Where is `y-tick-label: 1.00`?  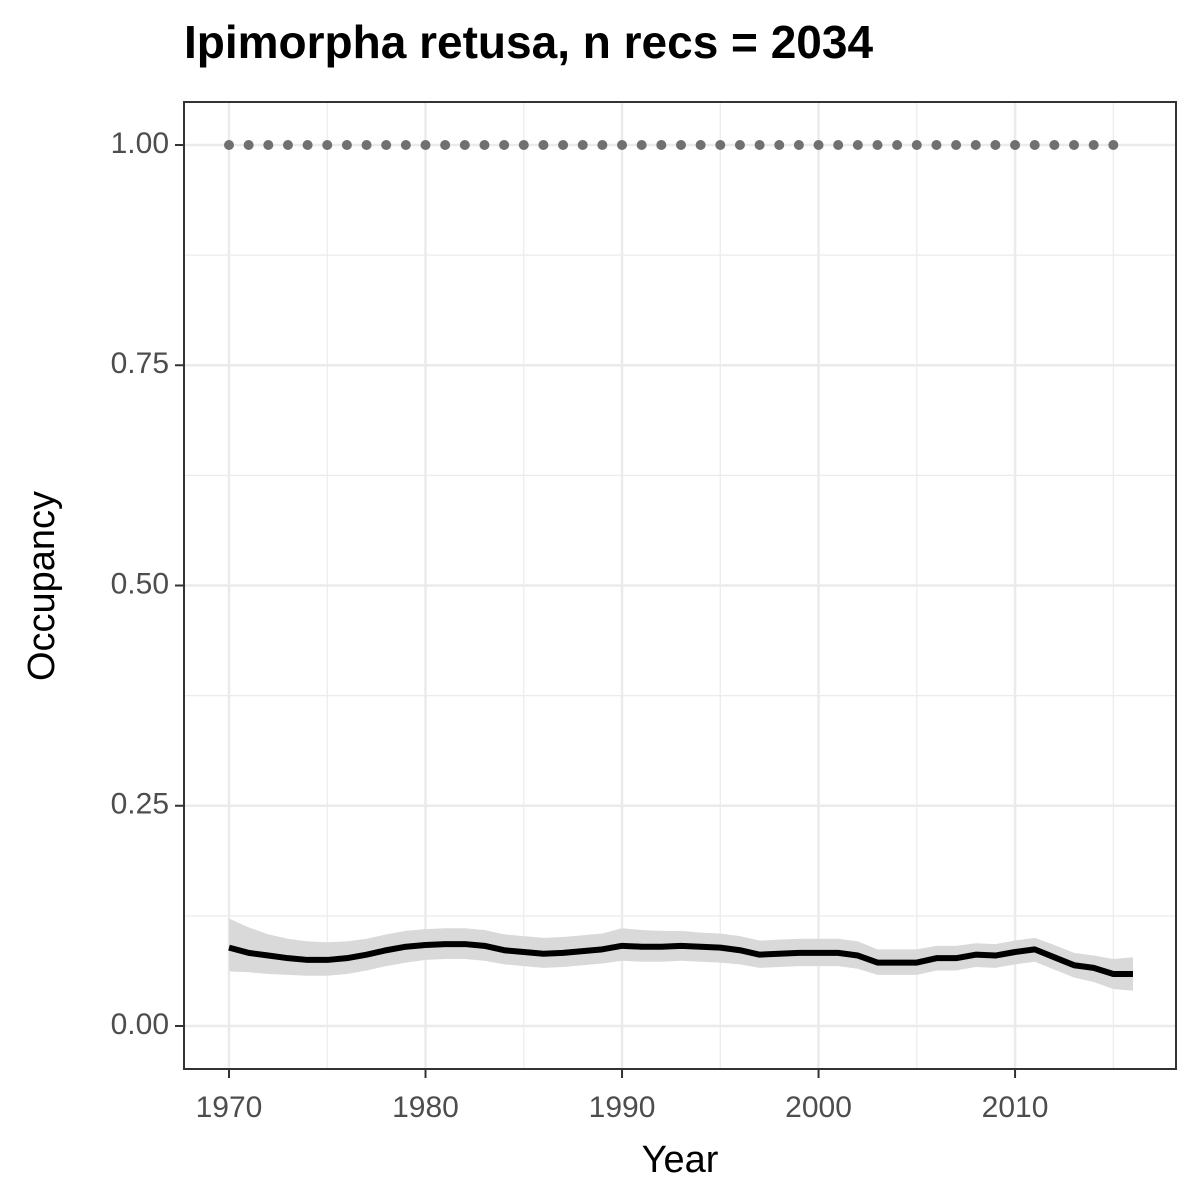 y-tick-label: 1.00 is located at coordinates (140, 143).